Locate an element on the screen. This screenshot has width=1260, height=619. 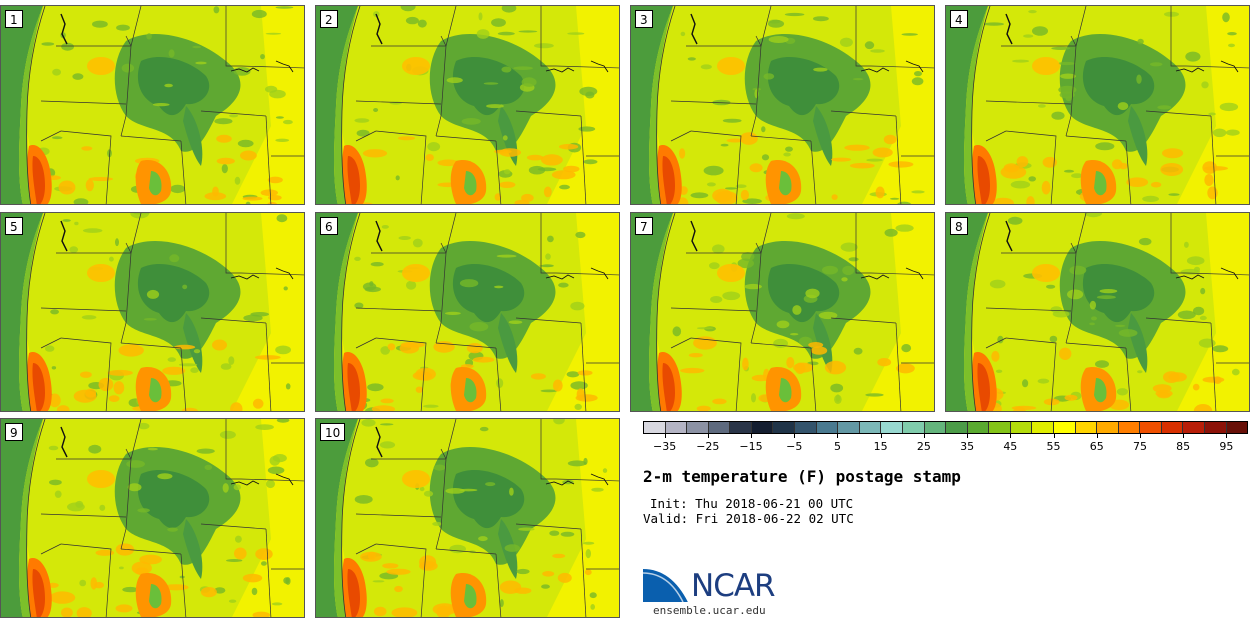
member-label: 9 is located at coordinates (14, 432).